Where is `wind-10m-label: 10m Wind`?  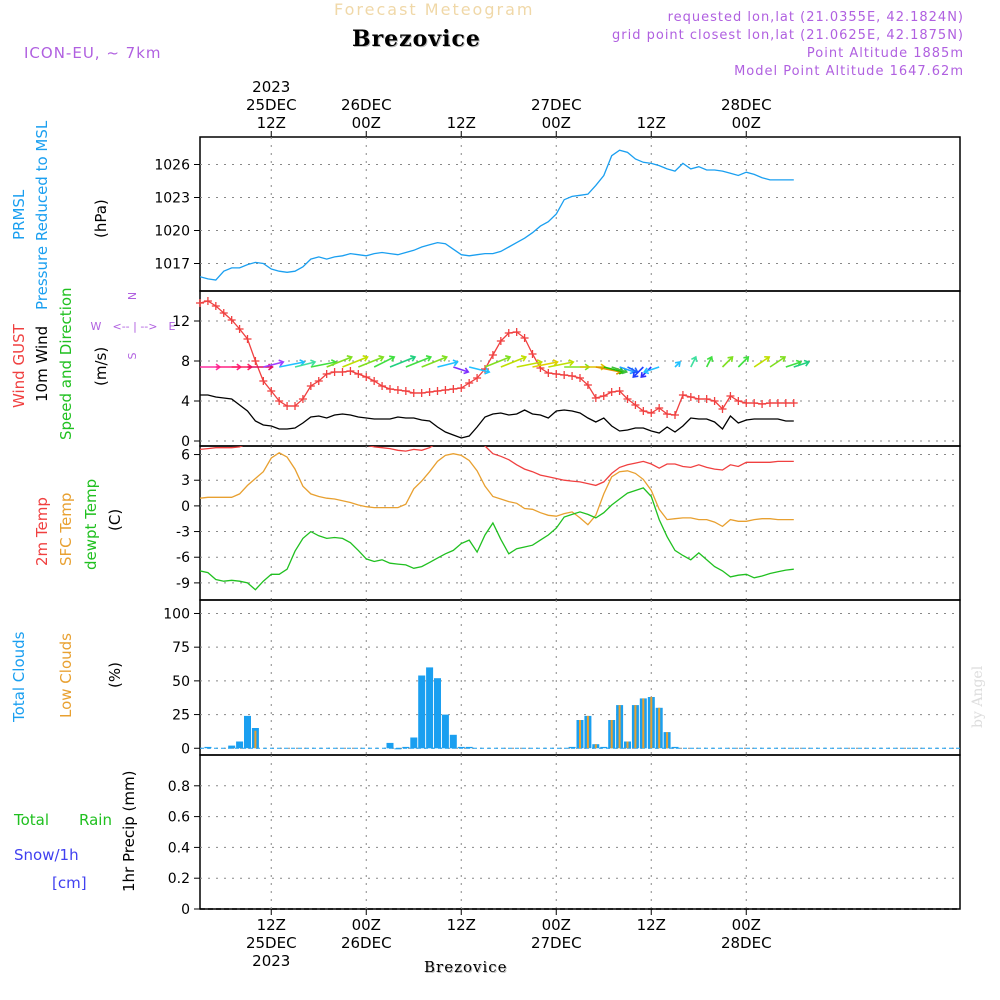
wind-10m-label: 10m Wind is located at coordinates (42, 364).